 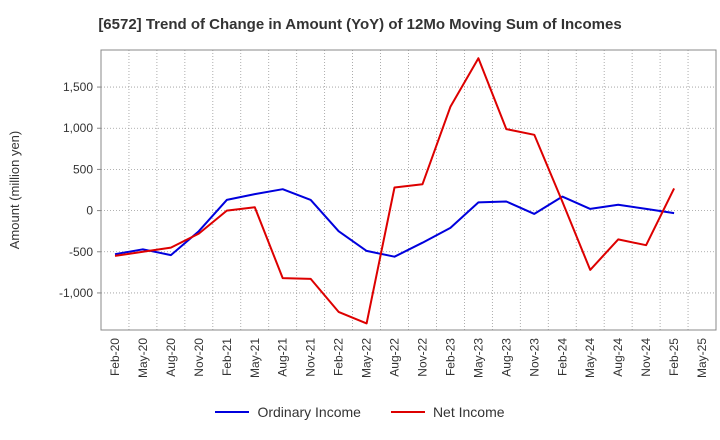 What do you see at coordinates (618, 357) in the screenshot?
I see `x-tick-label: Aug-24` at bounding box center [618, 357].